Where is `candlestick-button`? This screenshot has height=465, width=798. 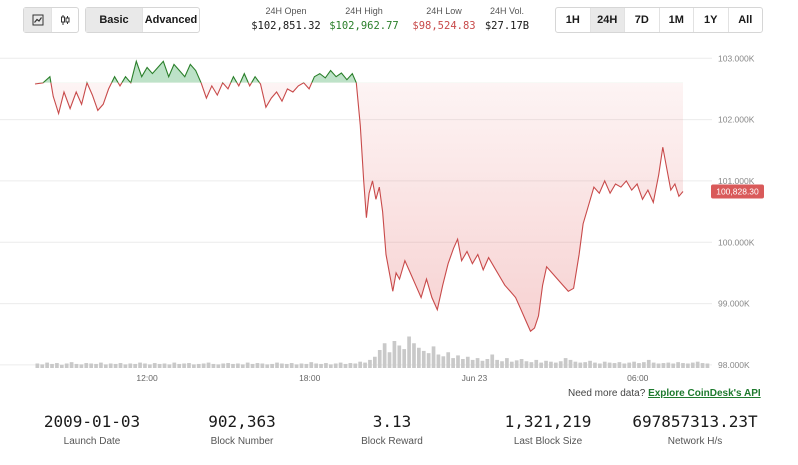 candlestick-button is located at coordinates (64, 20).